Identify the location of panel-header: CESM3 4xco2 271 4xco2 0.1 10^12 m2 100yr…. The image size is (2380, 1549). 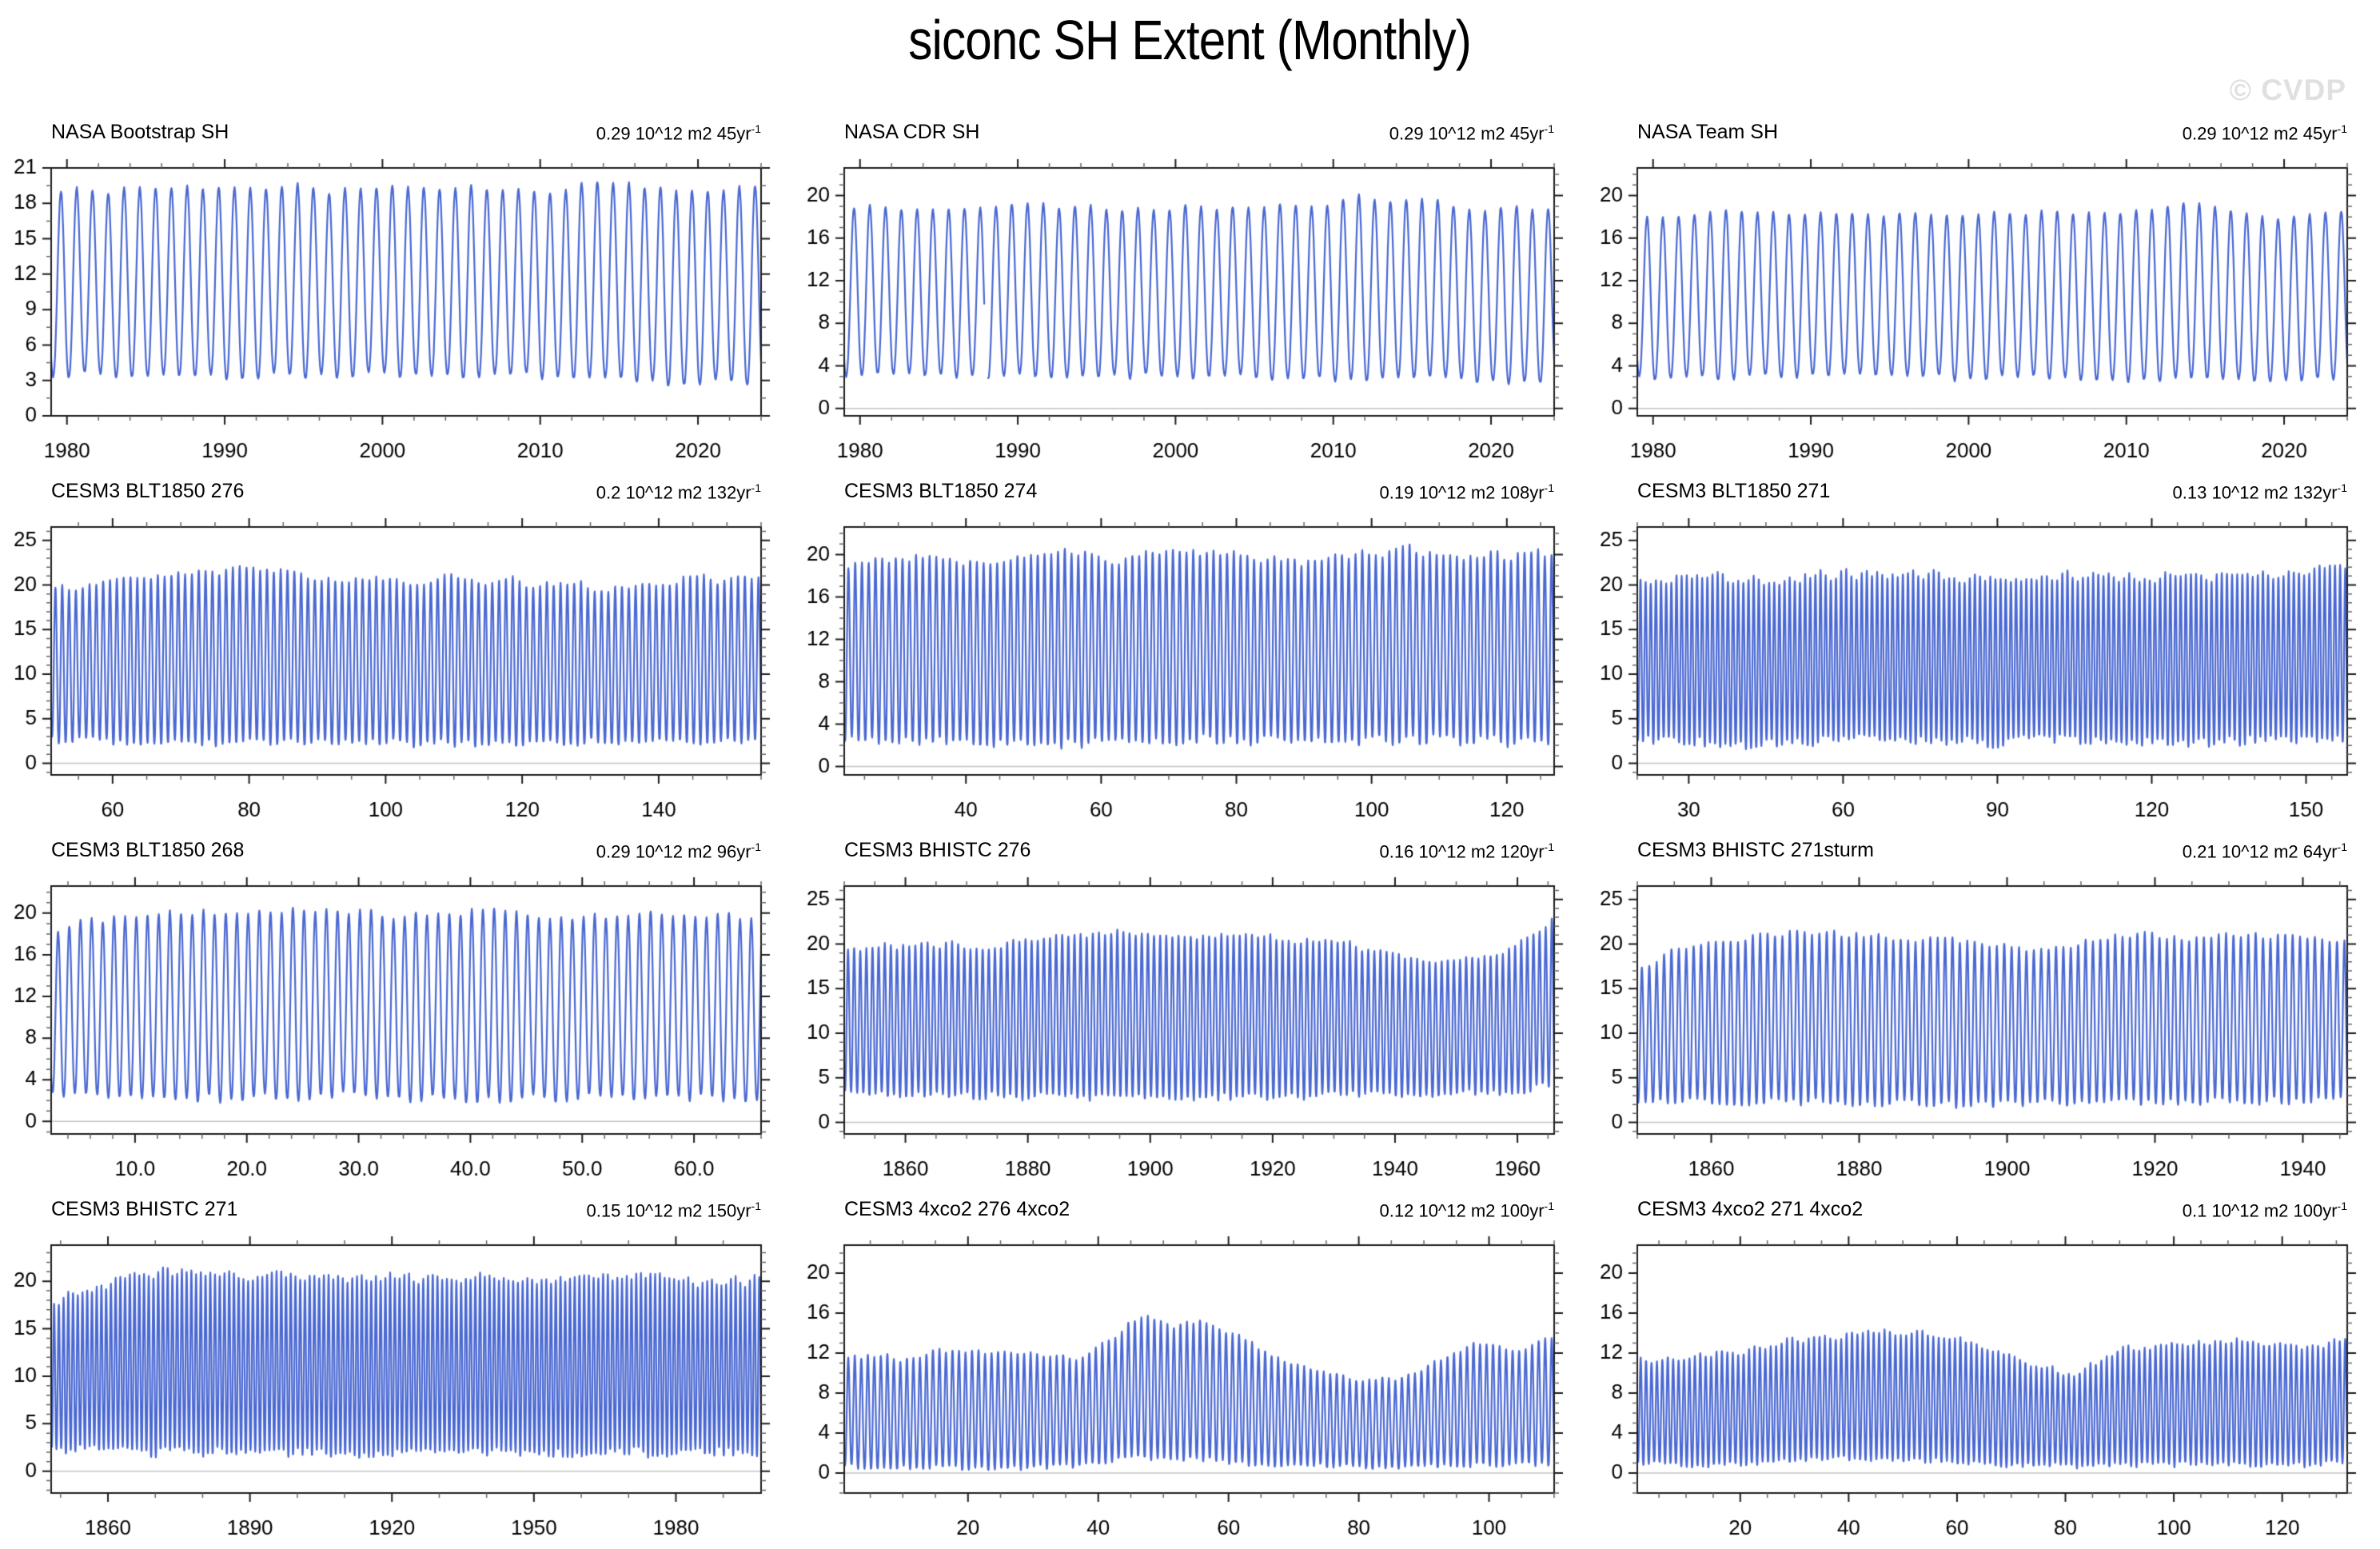
(1983, 1205).